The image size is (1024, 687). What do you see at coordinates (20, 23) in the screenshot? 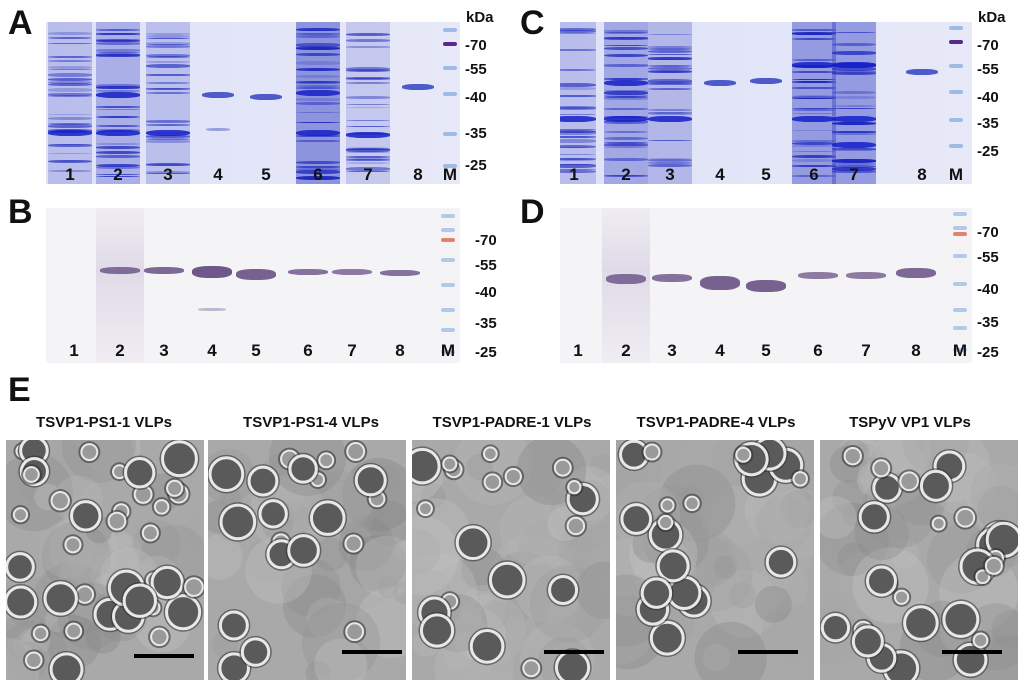
I see `panel-letter-a: A` at bounding box center [20, 23].